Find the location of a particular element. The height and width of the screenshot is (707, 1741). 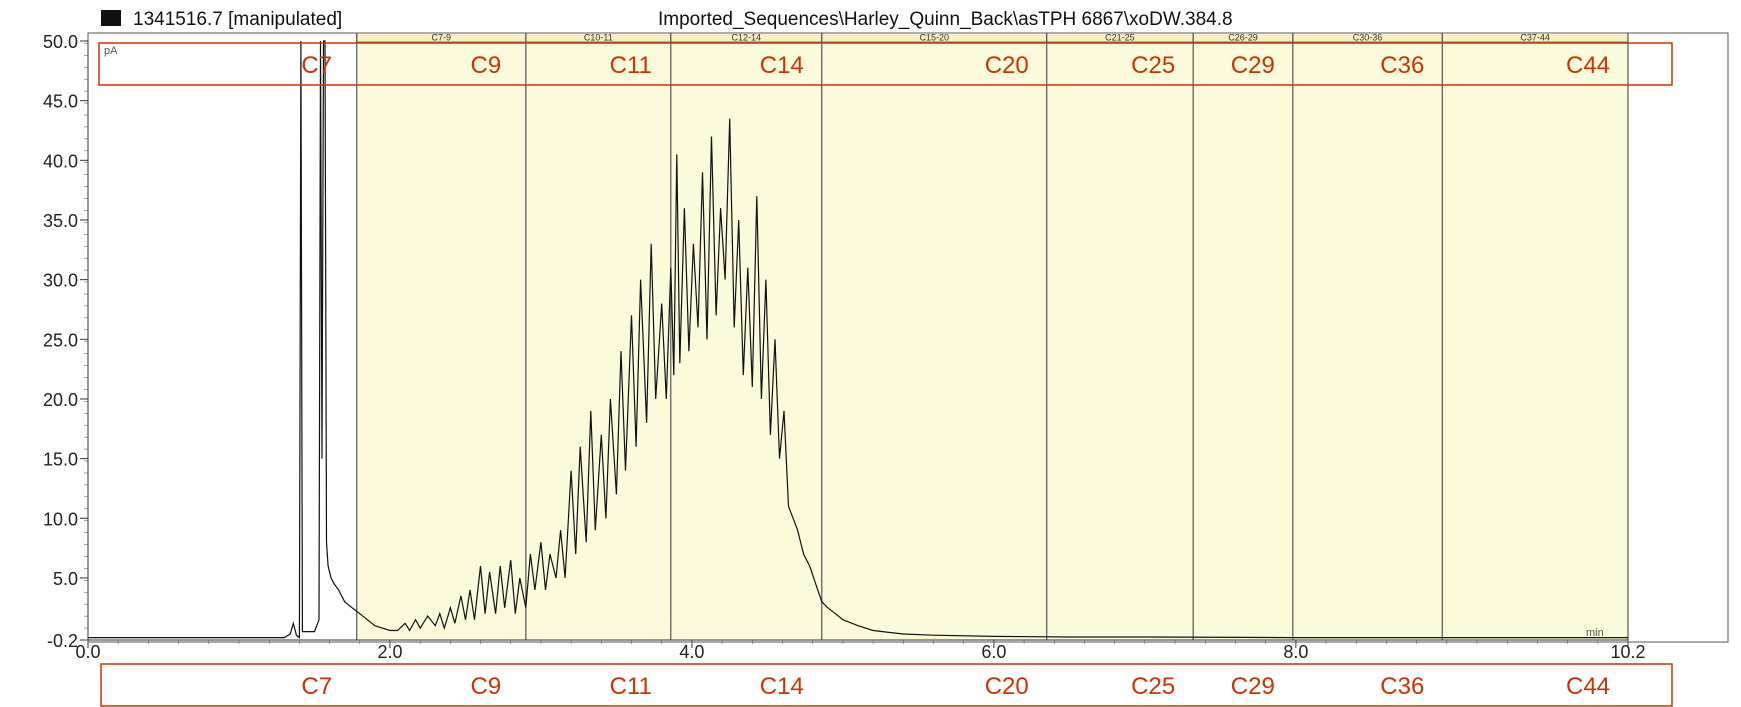

top-carbon-label-c7: C7 is located at coordinates (316, 65).